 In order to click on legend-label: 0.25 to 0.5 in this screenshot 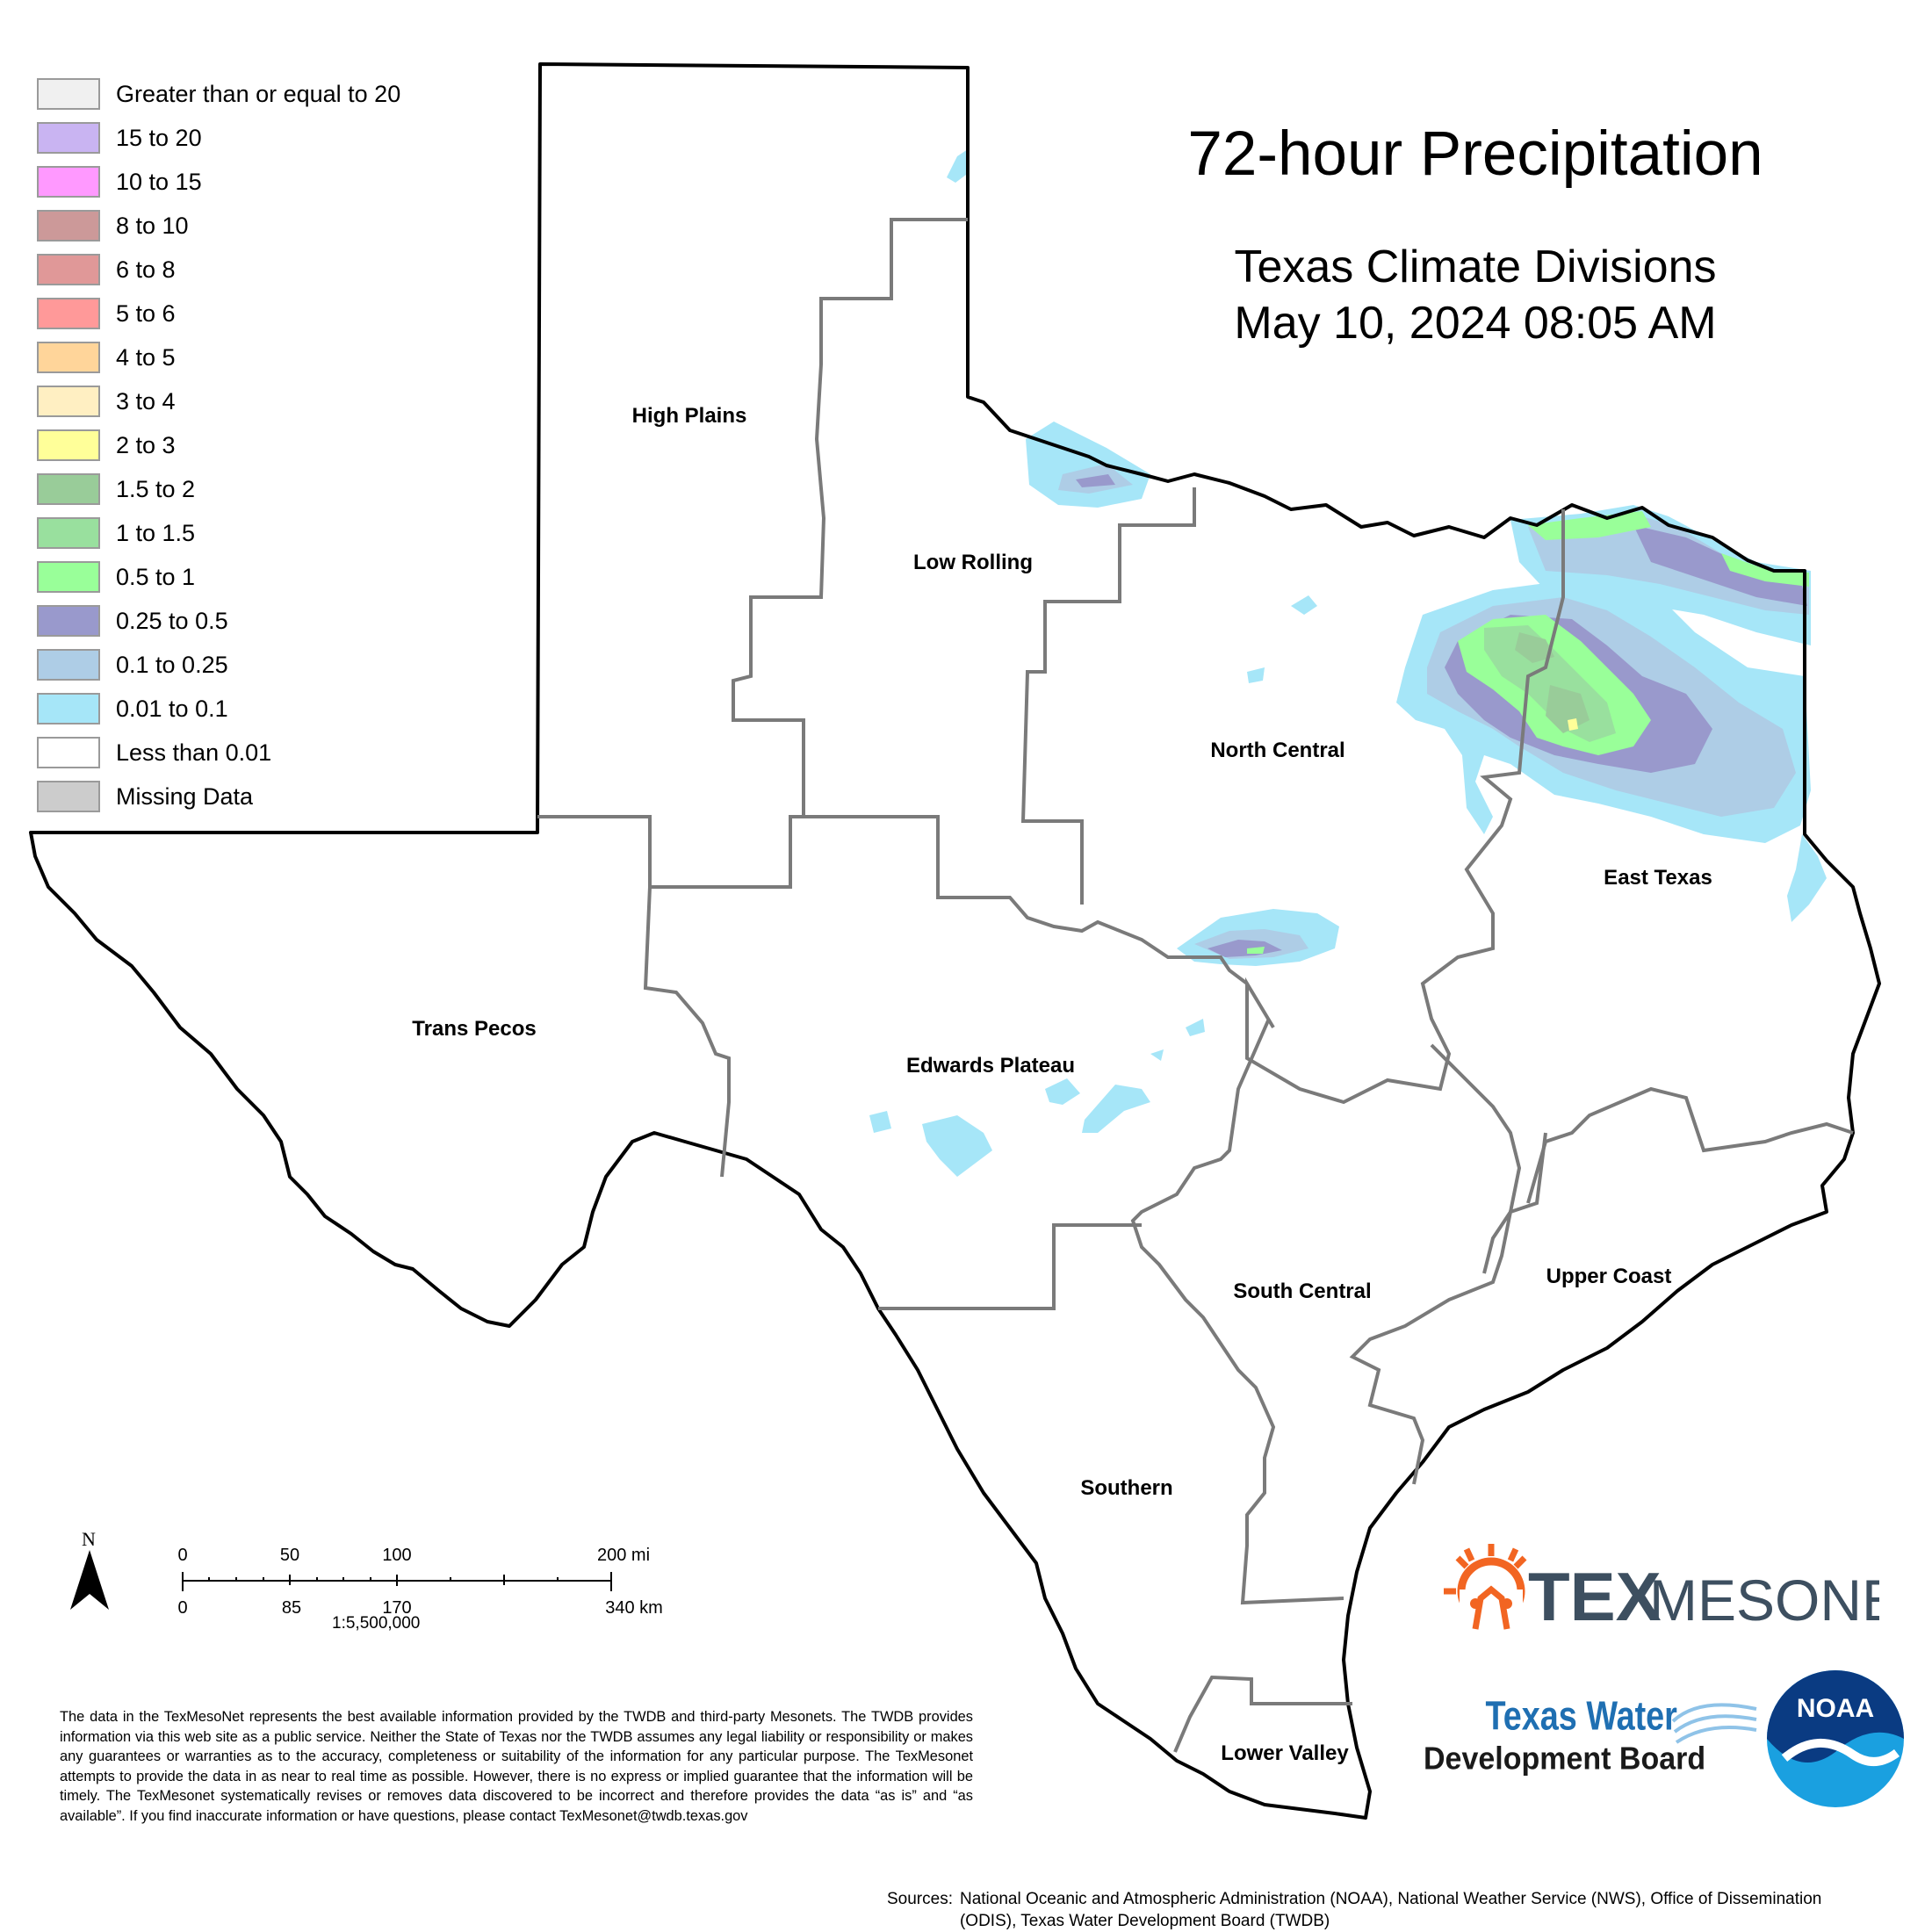, I will do `click(172, 620)`.